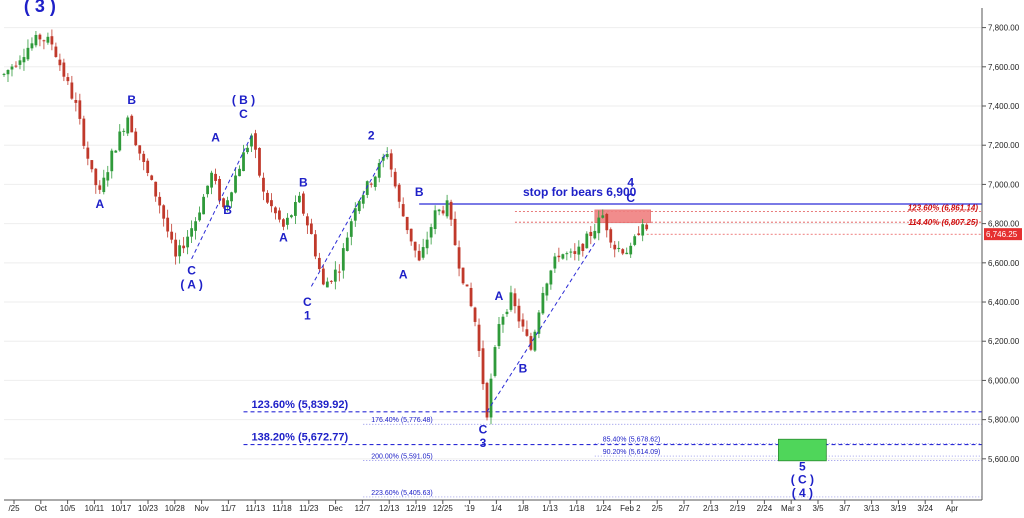 The height and width of the screenshot is (518, 1024). Describe the element at coordinates (622, 216) in the screenshot. I see `resistance-box` at that location.